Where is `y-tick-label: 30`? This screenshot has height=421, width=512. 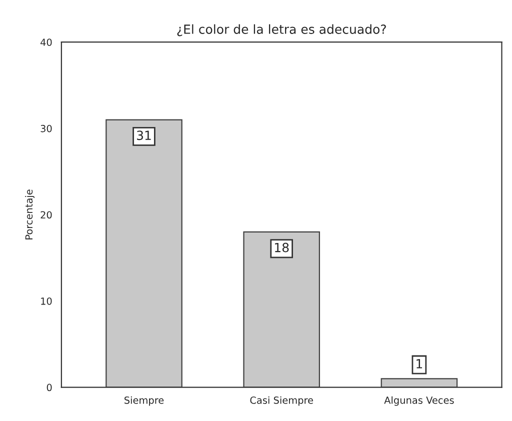
y-tick-label: 30 is located at coordinates (46, 128).